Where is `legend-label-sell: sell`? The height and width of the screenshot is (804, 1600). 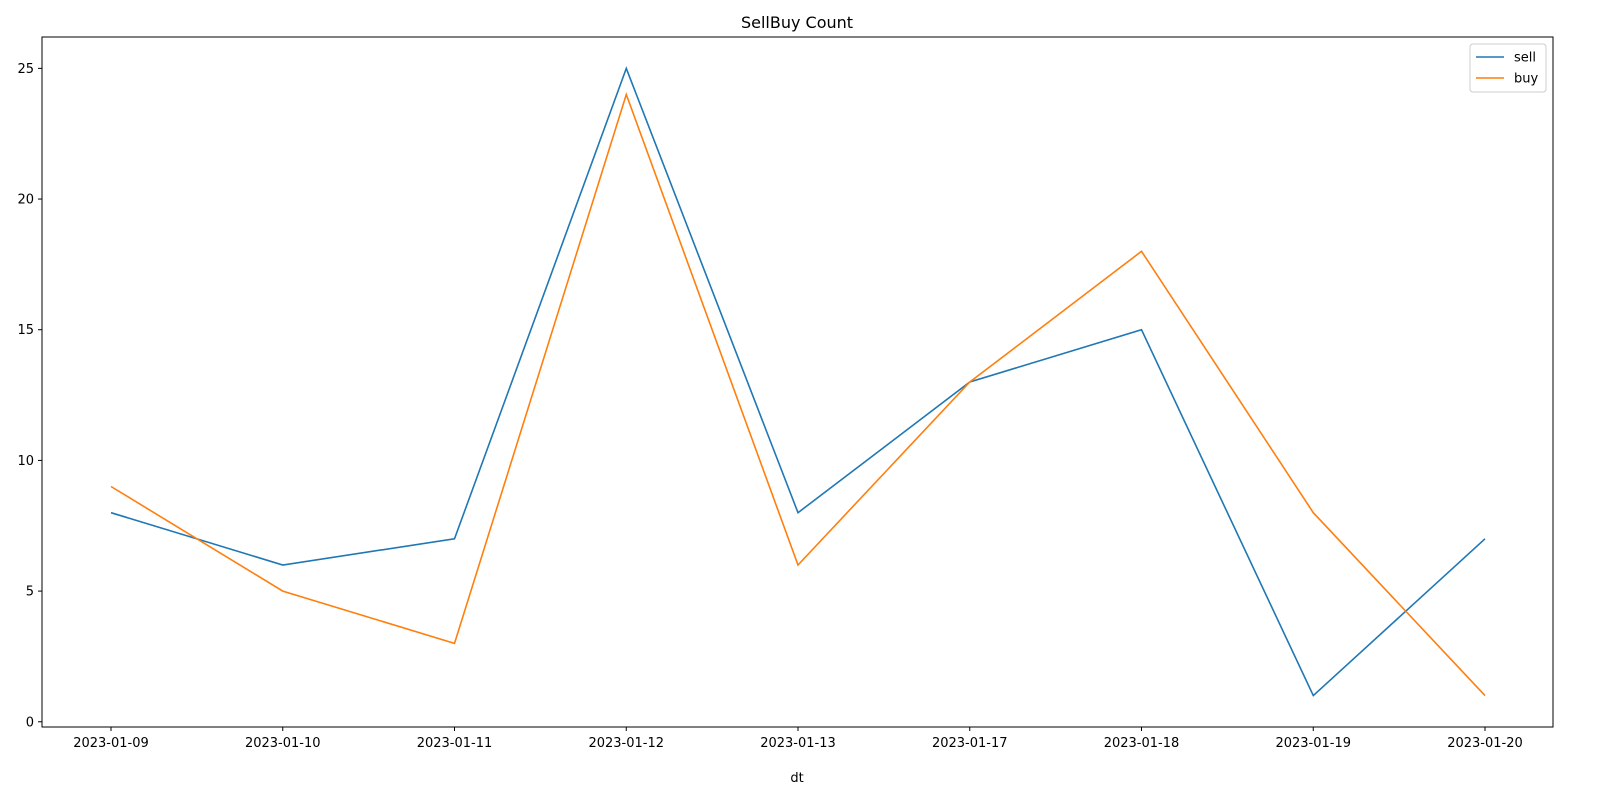
legend-label-sell: sell is located at coordinates (1525, 58).